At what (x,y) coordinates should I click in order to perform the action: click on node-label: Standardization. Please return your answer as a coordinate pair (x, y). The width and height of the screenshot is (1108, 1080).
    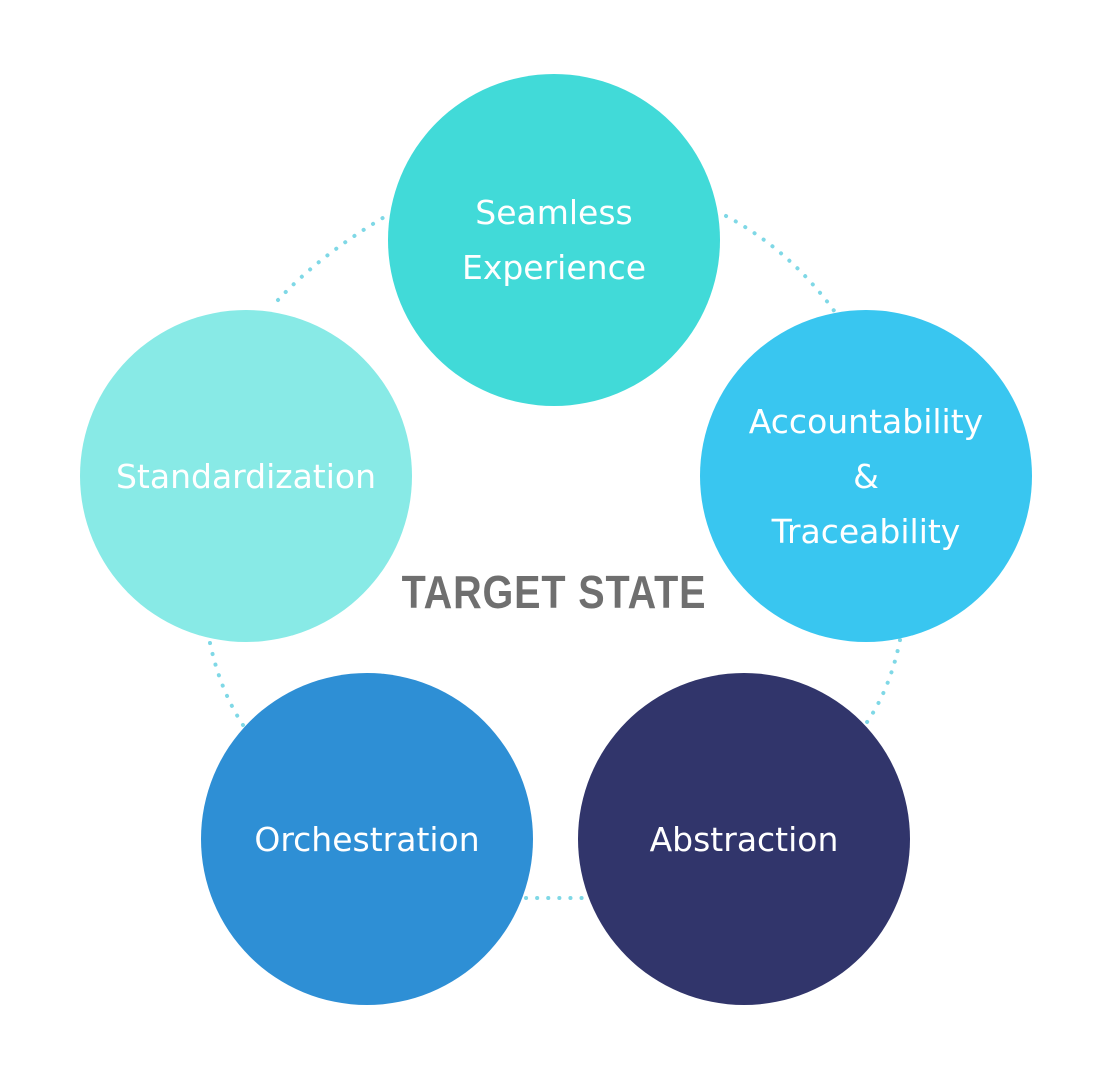
    Looking at the image, I should click on (246, 476).